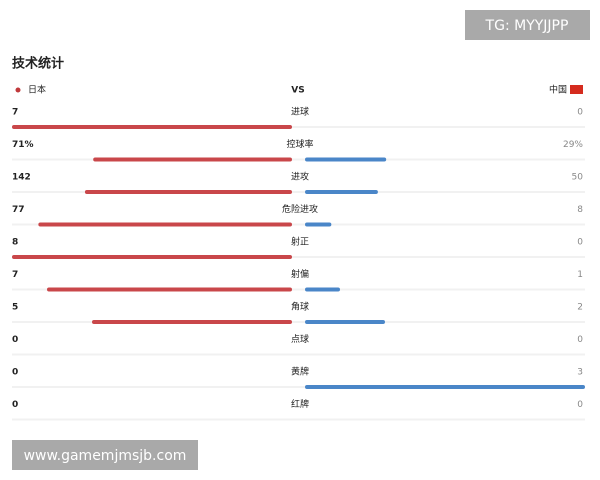 This screenshot has width=600, height=480. What do you see at coordinates (300, 307) in the screenshot?
I see `stat-label: 角球` at bounding box center [300, 307].